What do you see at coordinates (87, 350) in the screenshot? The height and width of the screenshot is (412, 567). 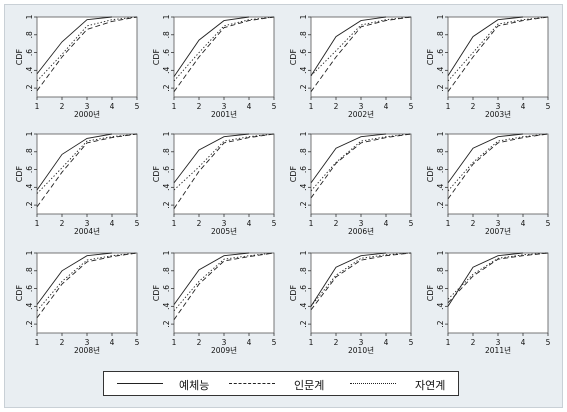 I see `panel-year-label: 2008년` at bounding box center [87, 350].